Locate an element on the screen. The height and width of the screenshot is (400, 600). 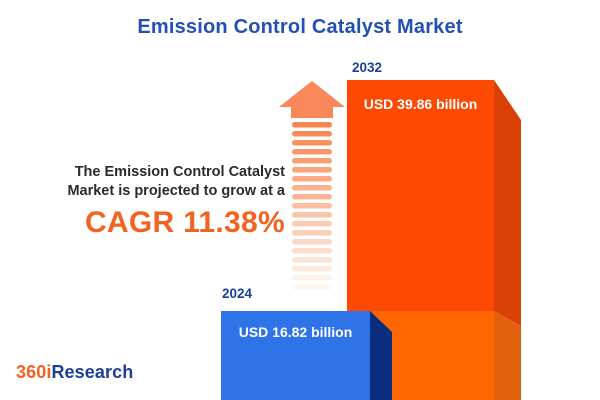
bar-value-2032: USD 39.86 billion is located at coordinates (420, 104).